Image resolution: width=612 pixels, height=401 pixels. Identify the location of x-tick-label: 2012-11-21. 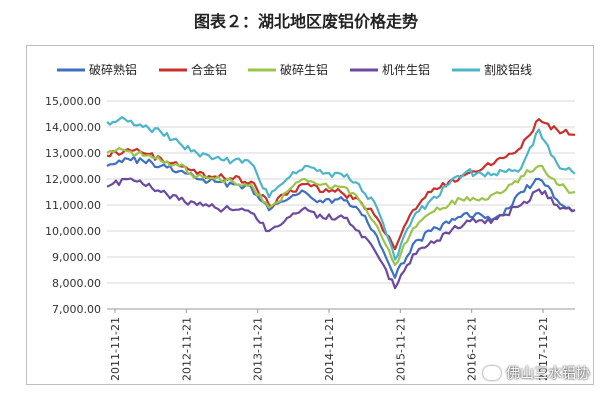
(186, 349).